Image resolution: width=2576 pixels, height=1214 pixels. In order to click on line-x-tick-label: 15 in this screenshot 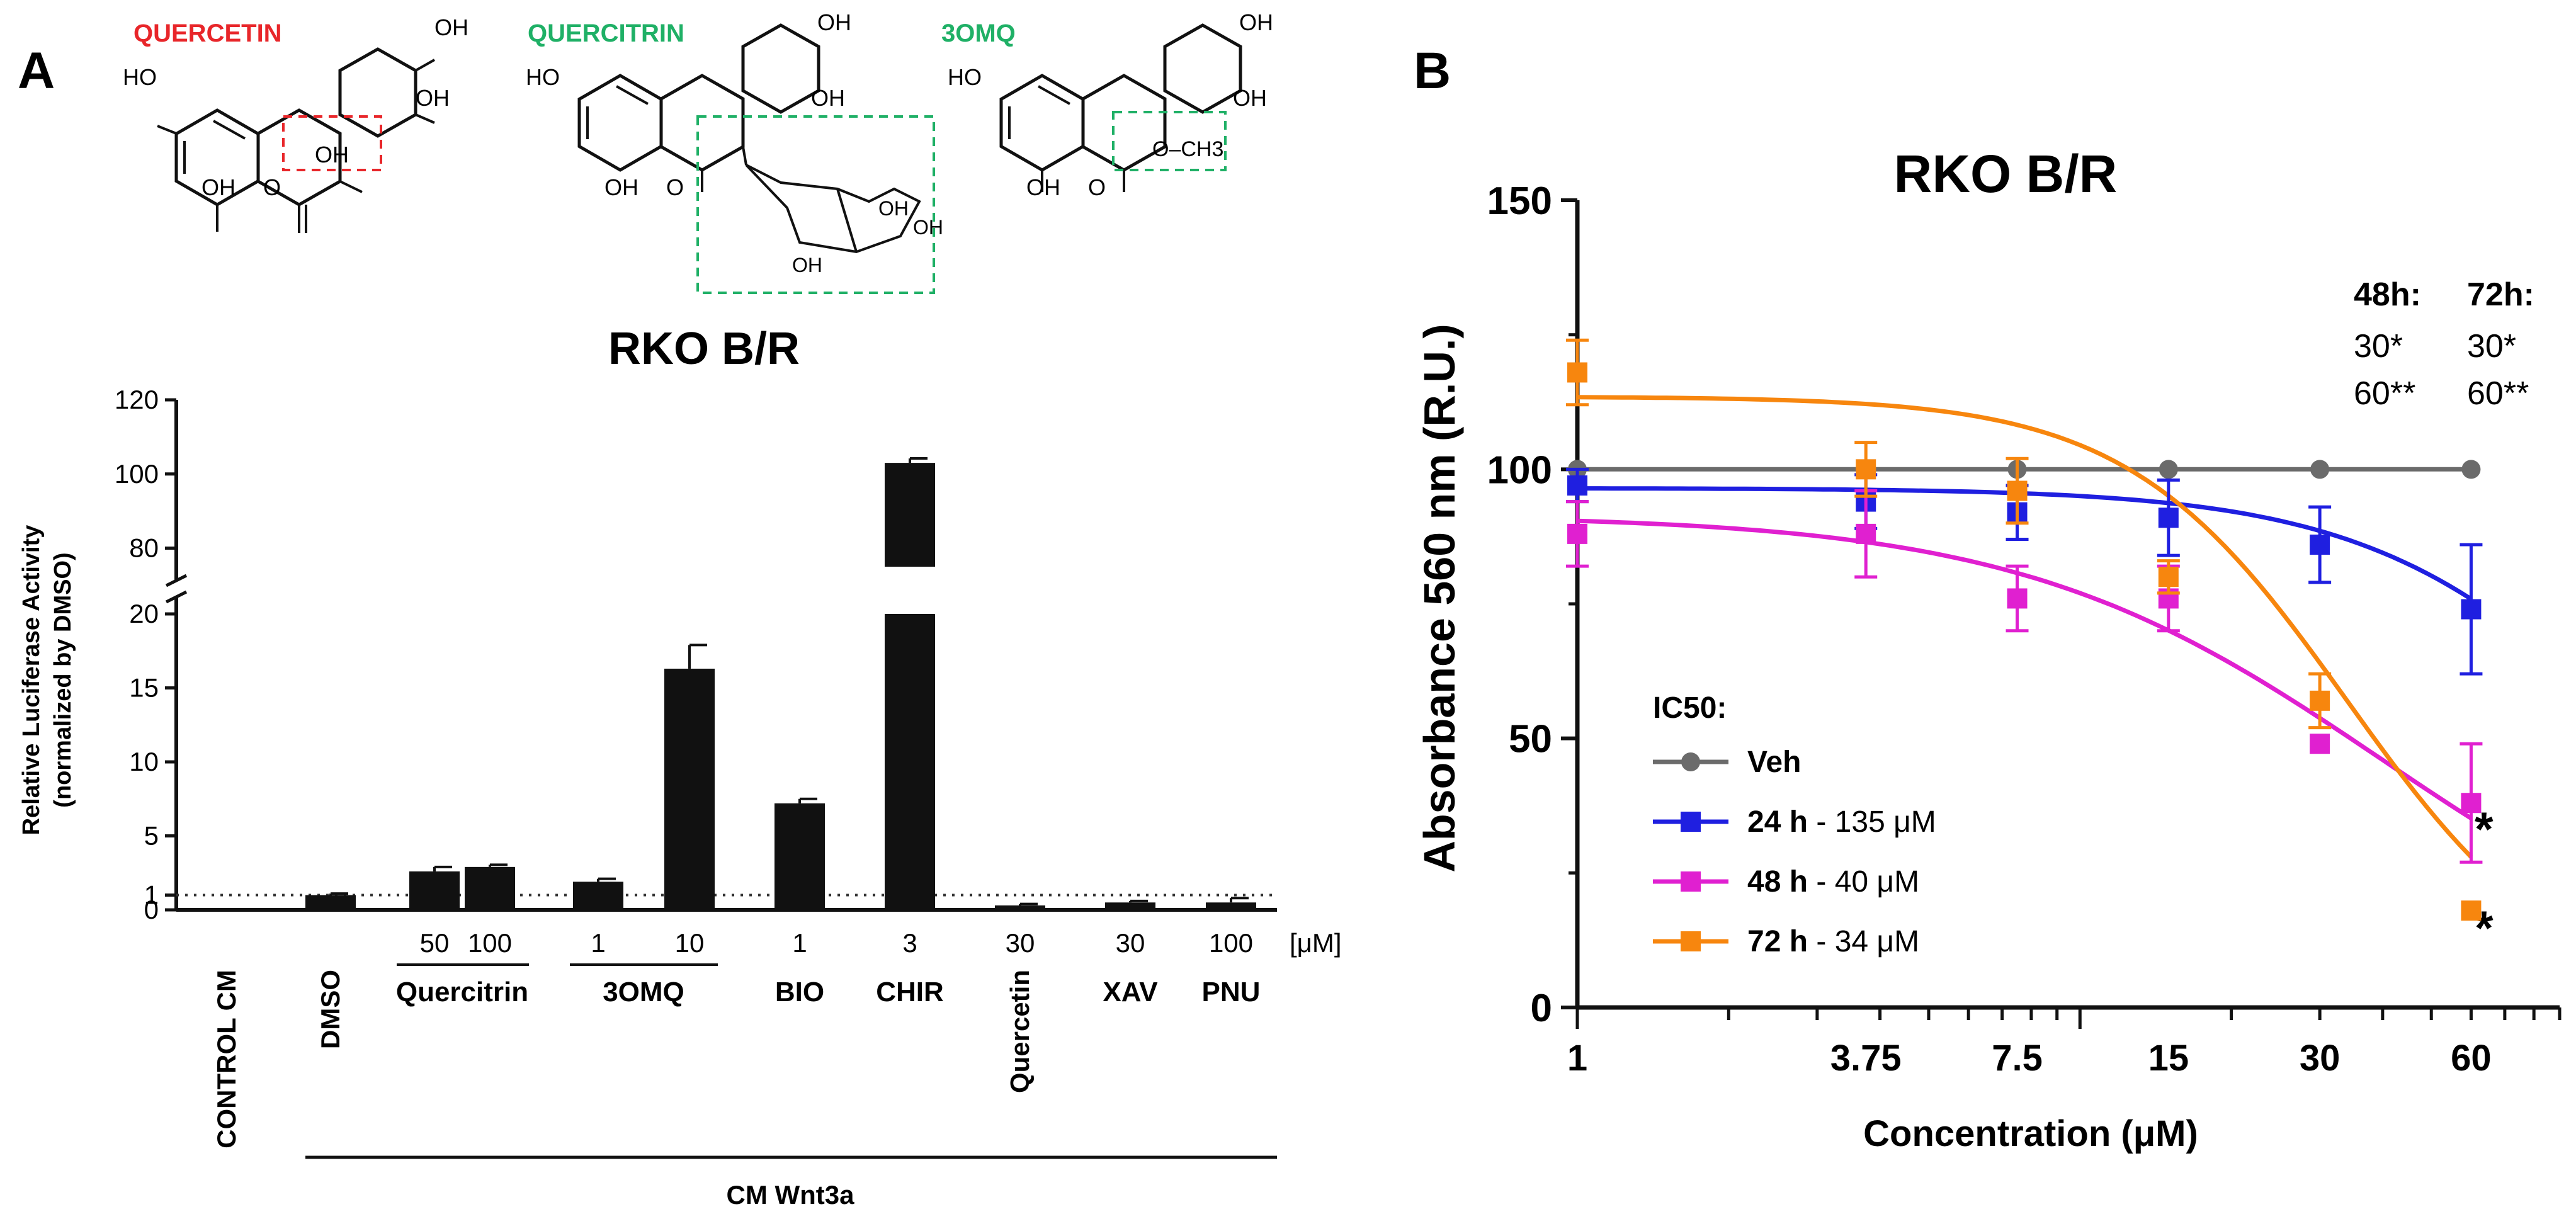, I will do `click(2168, 1058)`.